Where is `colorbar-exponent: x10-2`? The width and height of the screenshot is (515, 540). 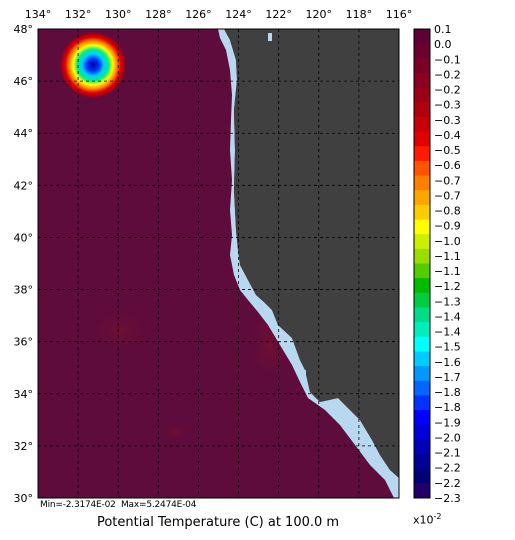
colorbar-exponent: x10-2 is located at coordinates (427, 519).